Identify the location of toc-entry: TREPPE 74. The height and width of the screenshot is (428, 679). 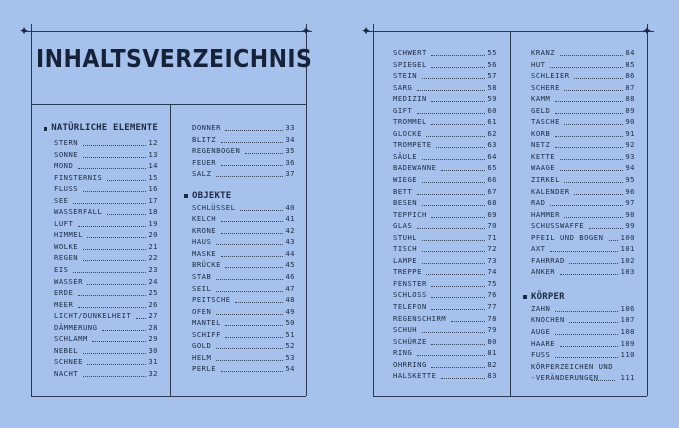
(445, 272).